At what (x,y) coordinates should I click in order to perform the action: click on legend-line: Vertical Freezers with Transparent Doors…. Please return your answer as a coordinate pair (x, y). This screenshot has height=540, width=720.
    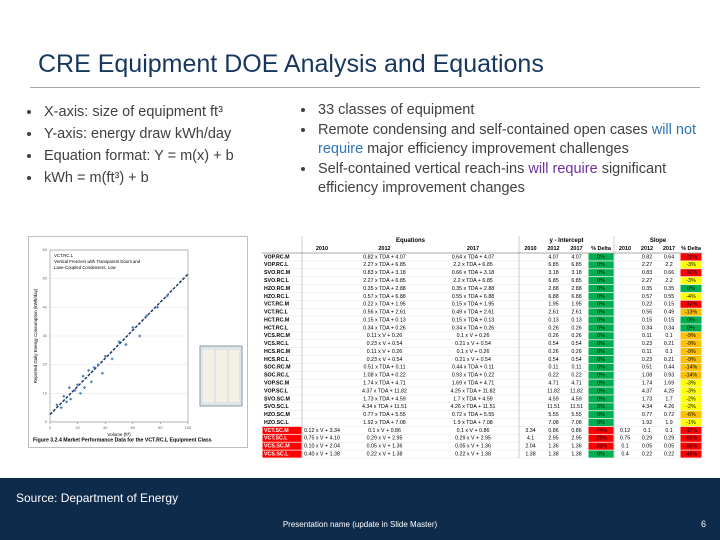
    Looking at the image, I should click on (97, 261).